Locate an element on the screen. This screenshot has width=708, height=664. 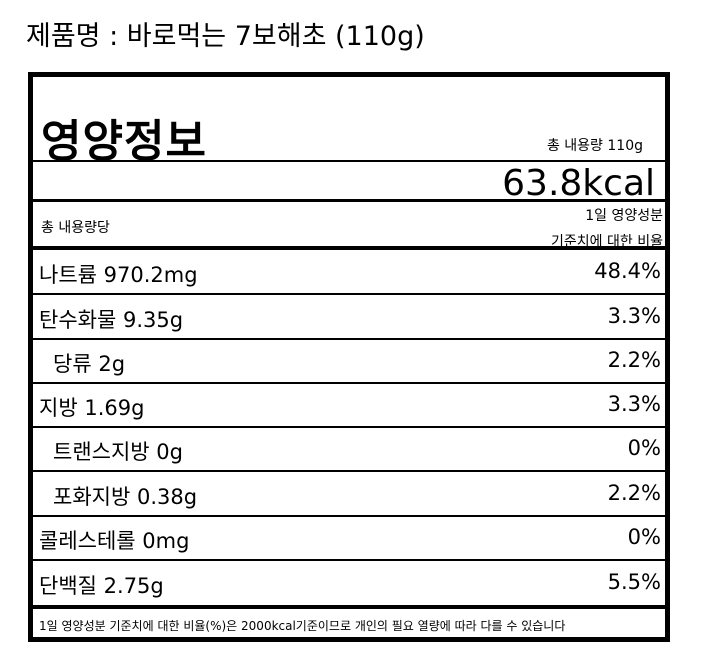
nutrient-row: 당류 2g 2.2% is located at coordinates (349, 361).